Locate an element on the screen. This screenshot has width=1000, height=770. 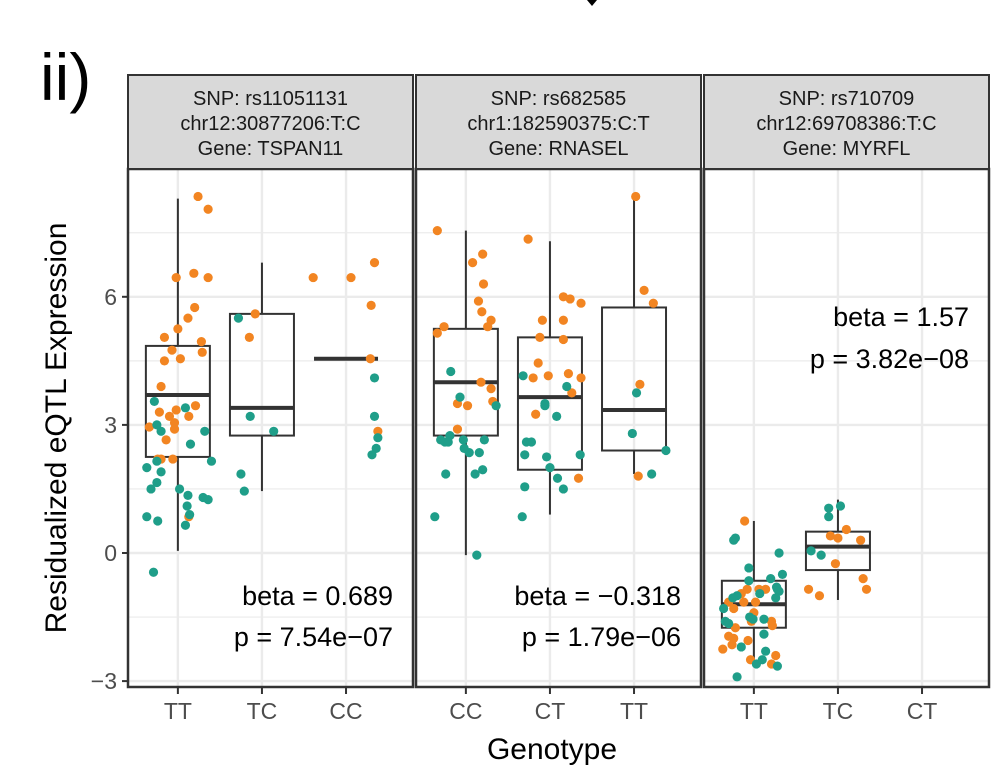
facet-strip is located at coordinates (846, 122).